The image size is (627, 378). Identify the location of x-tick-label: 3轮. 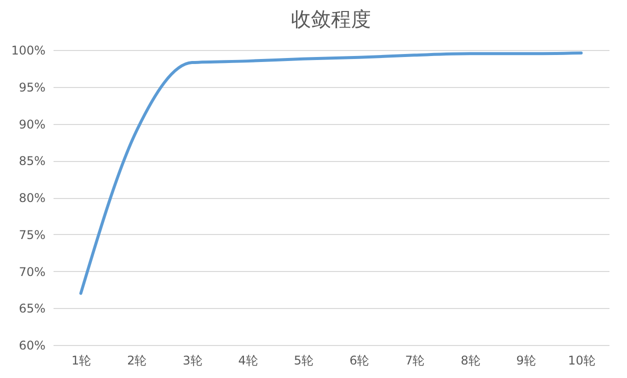
(192, 361).